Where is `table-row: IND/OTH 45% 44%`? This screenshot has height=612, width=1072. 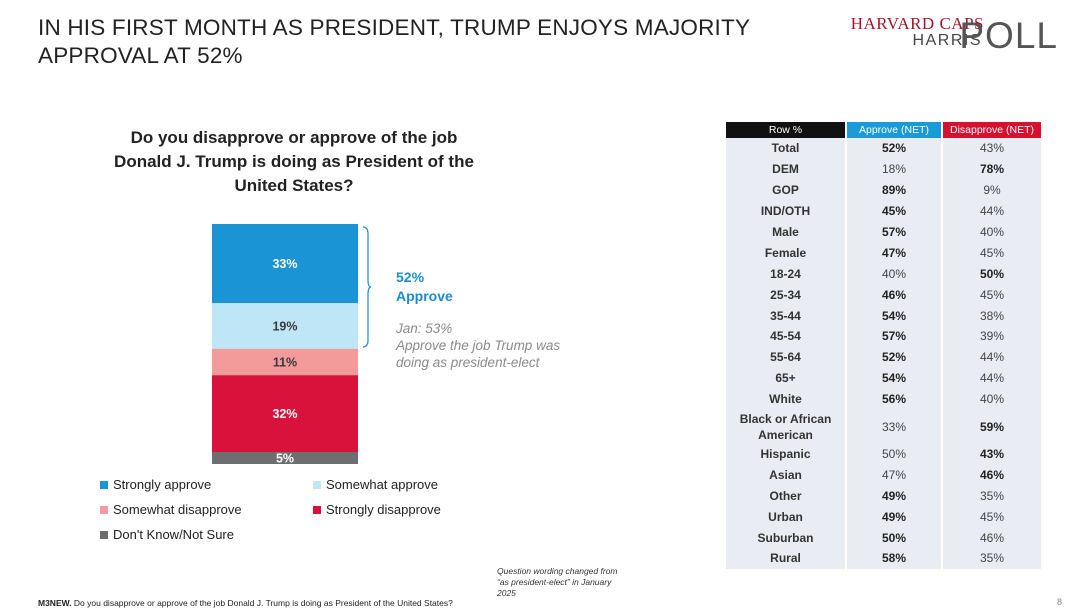 table-row: IND/OTH 45% 44% is located at coordinates (883, 211).